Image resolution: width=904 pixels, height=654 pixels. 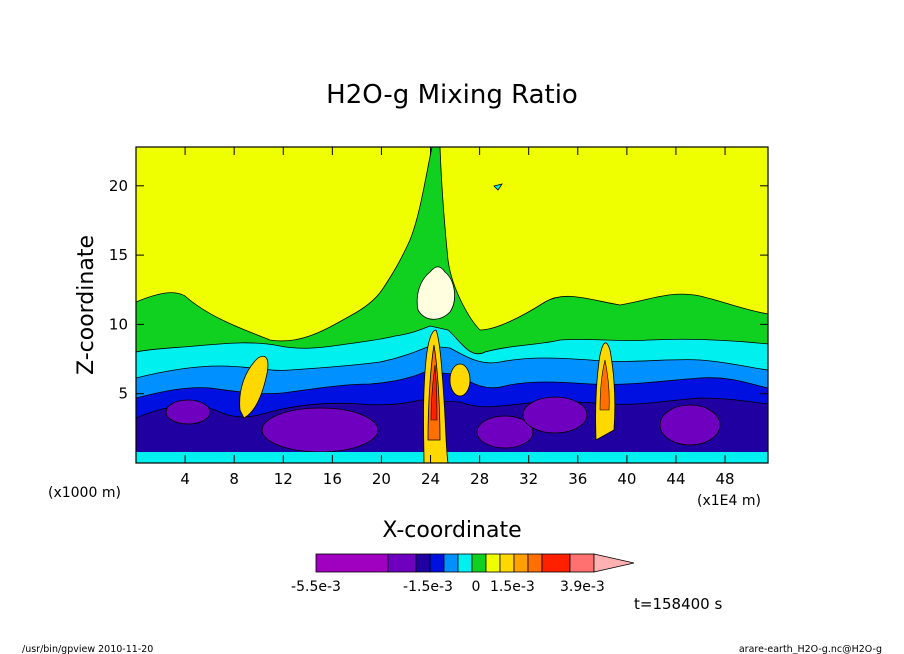 What do you see at coordinates (498, 187) in the screenshot?
I see `small-island` at bounding box center [498, 187].